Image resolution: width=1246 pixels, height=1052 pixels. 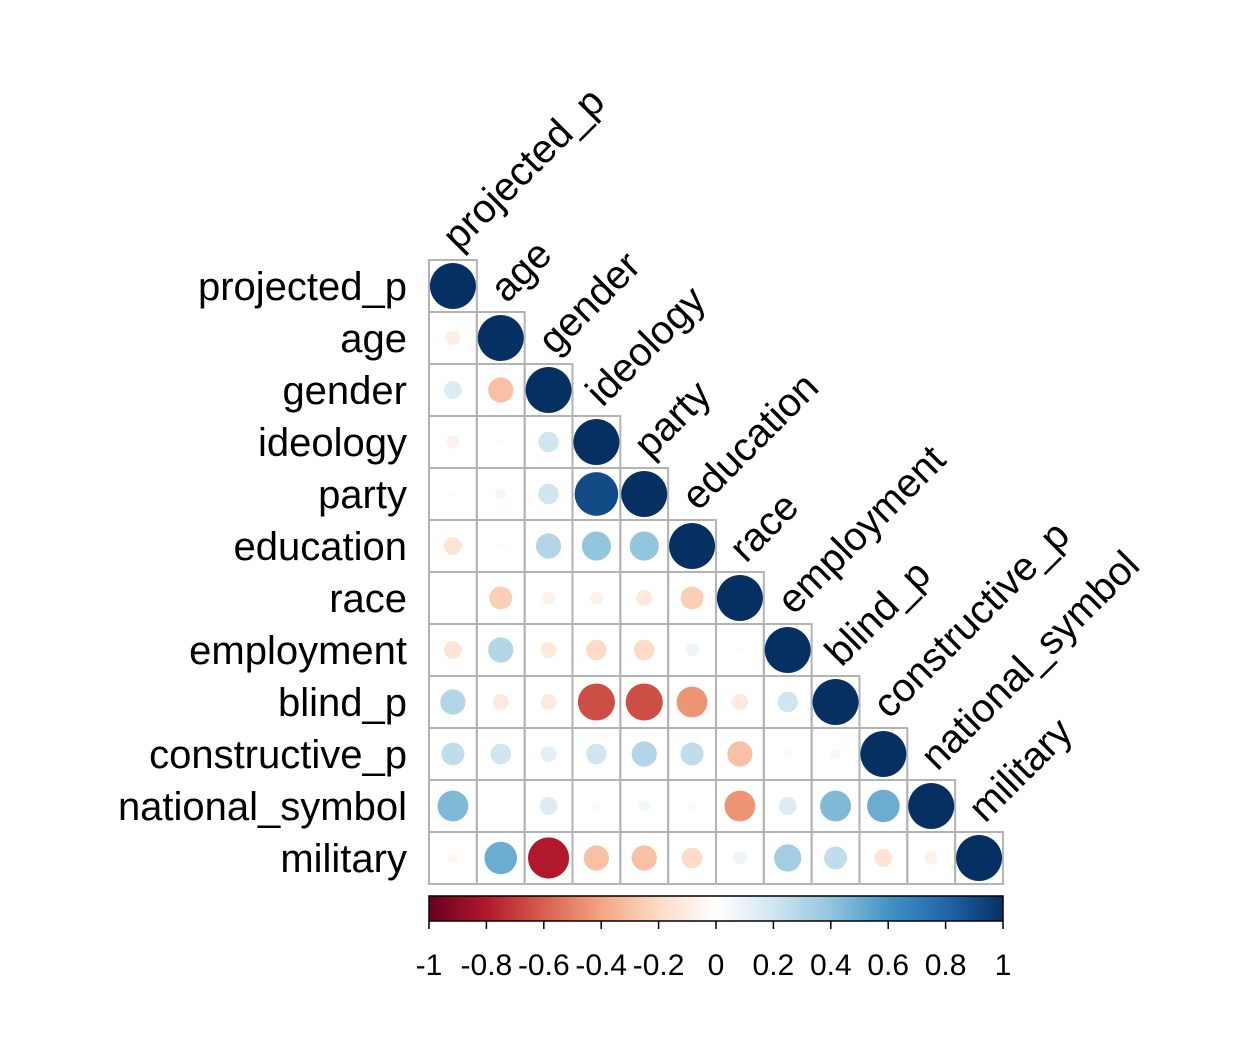 I want to click on colorbar-tick-label: -0.4, so click(x=601, y=965).